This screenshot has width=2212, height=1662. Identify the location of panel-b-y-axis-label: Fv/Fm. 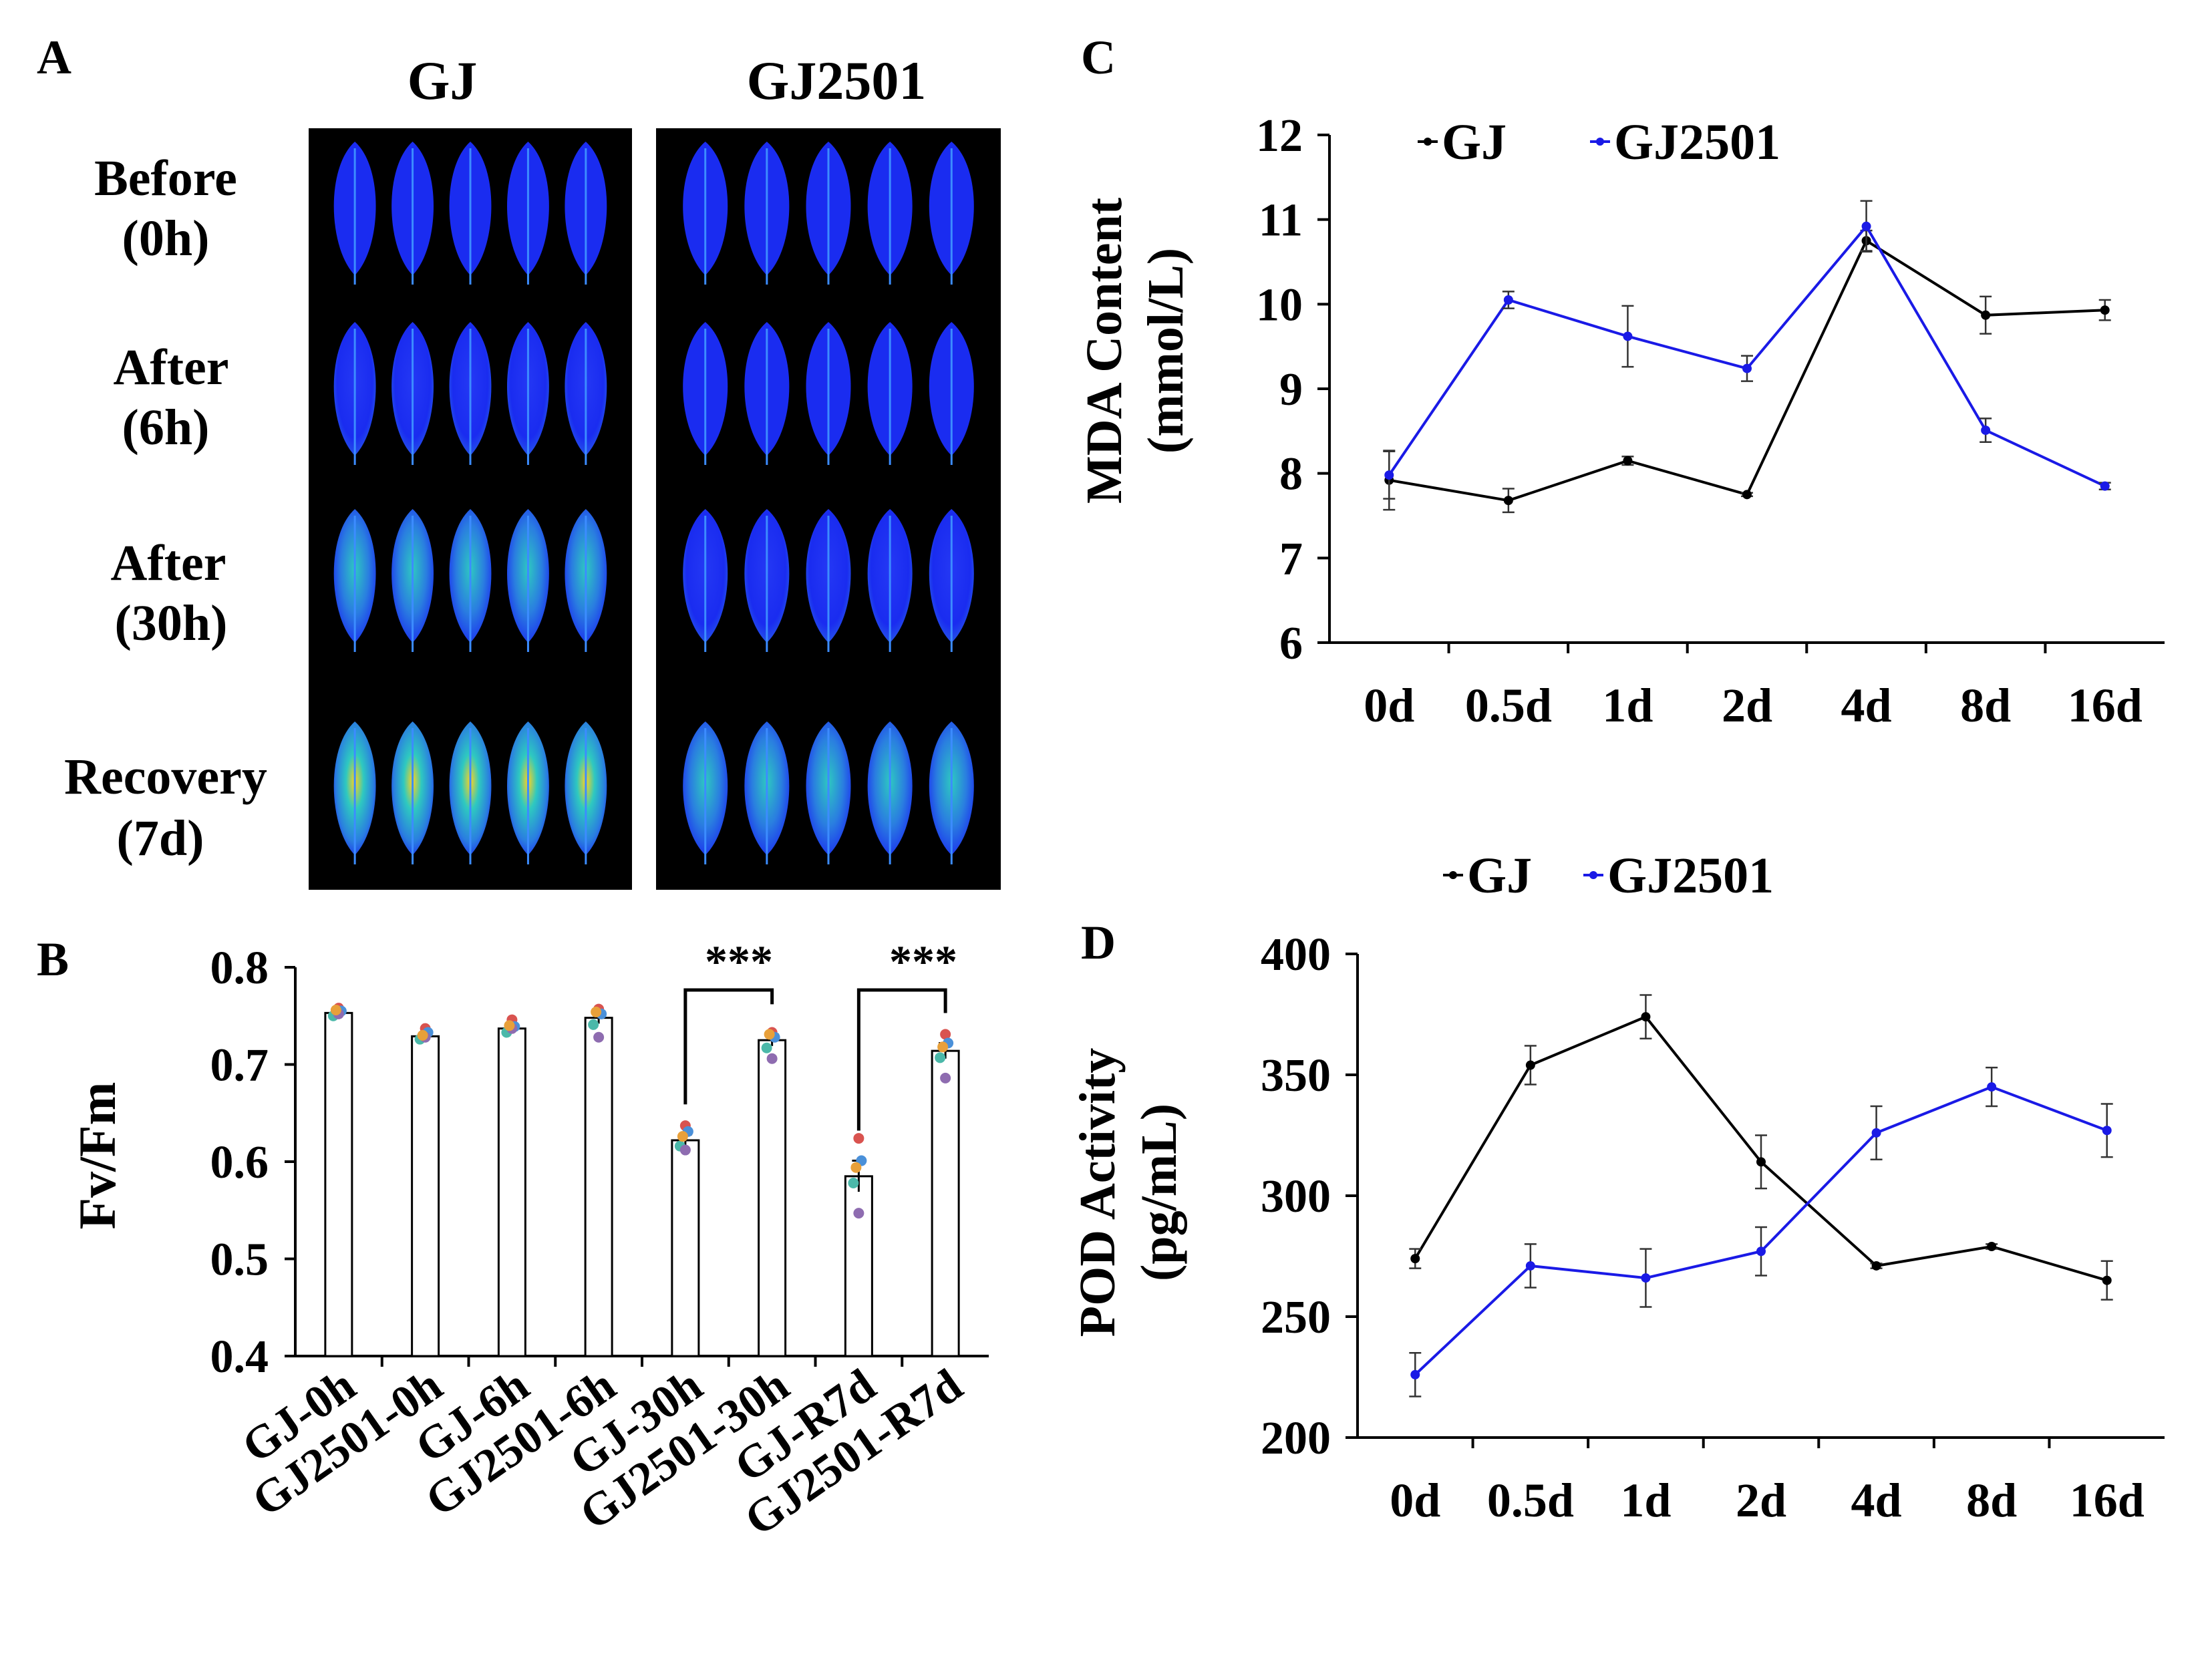
(97, 1156).